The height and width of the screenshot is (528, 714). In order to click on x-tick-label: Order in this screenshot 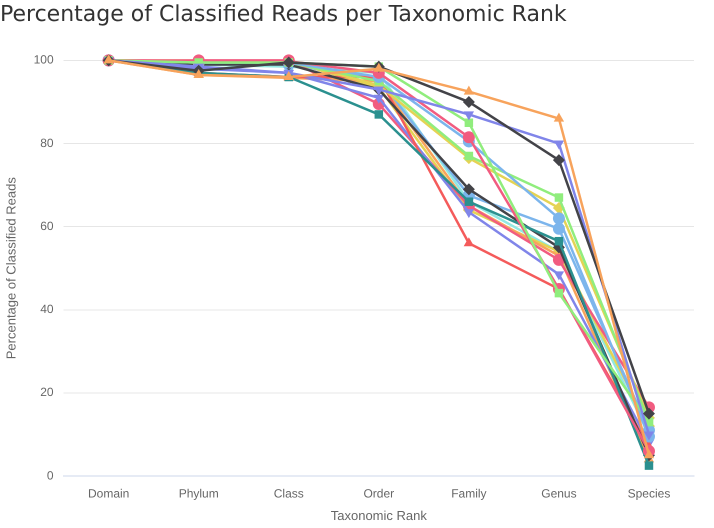, I will do `click(378, 493)`.